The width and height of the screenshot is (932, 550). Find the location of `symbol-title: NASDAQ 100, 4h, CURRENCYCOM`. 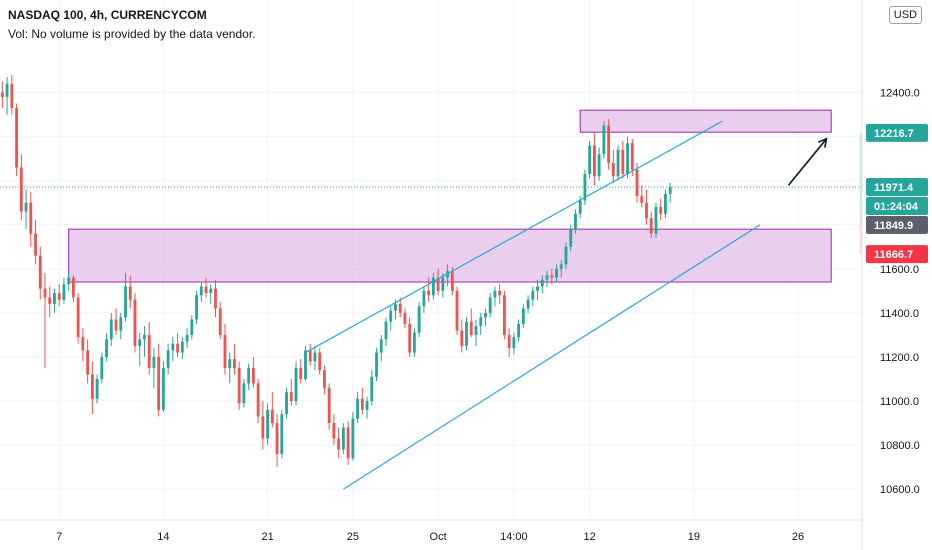

symbol-title: NASDAQ 100, 4h, CURRENCYCOM is located at coordinates (107, 15).